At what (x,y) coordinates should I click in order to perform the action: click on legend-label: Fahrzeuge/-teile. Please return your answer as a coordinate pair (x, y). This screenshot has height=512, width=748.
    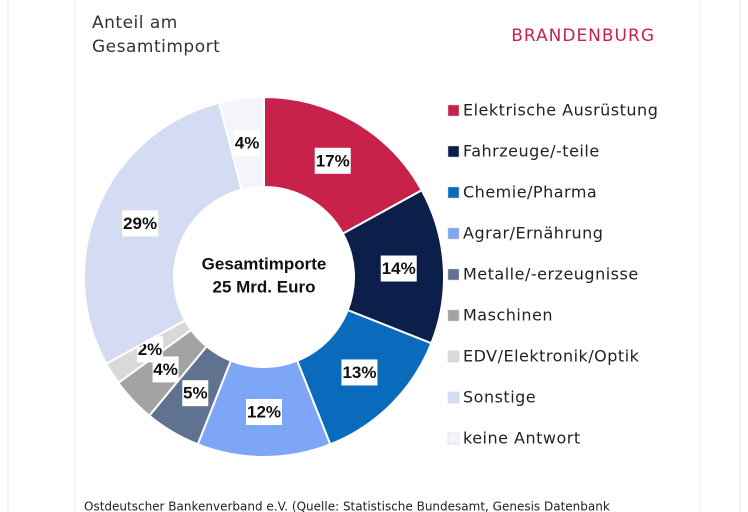
    Looking at the image, I should click on (531, 151).